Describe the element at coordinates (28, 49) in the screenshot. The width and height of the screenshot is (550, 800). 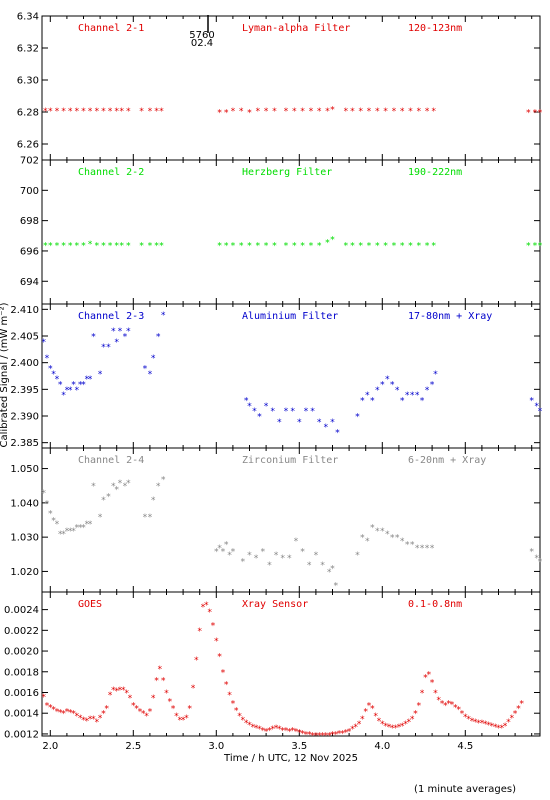
I see `y-tick-label: 6.32` at that location.